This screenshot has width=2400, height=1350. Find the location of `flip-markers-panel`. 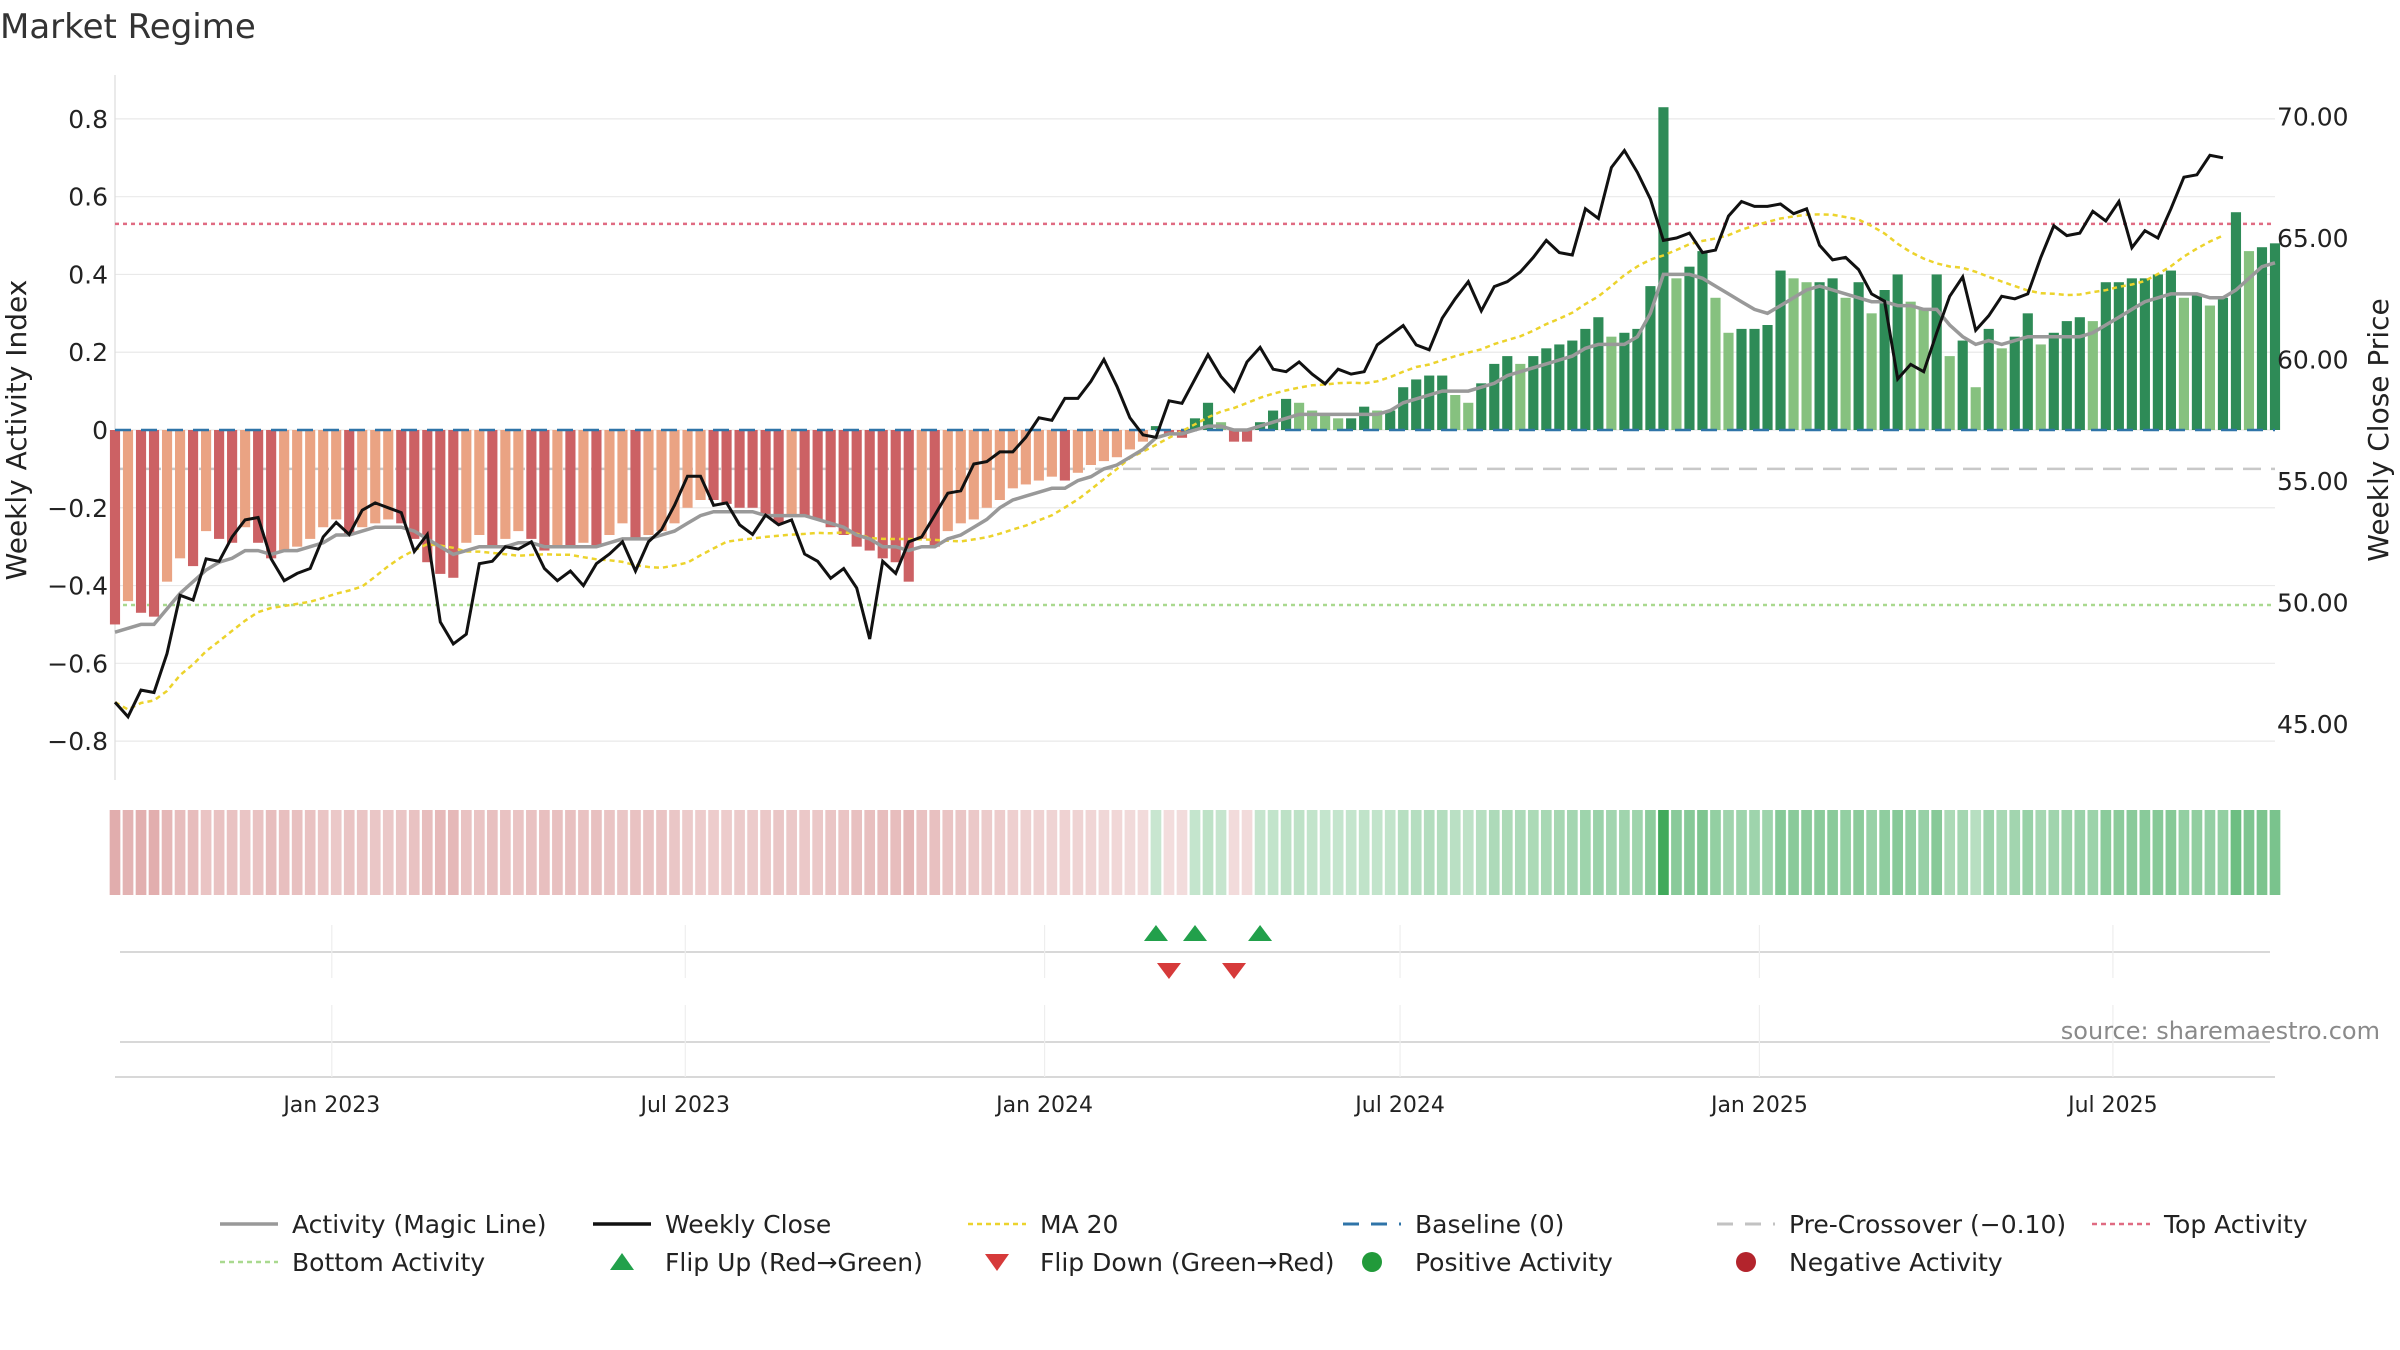

flip-markers-panel is located at coordinates (1195, 952).